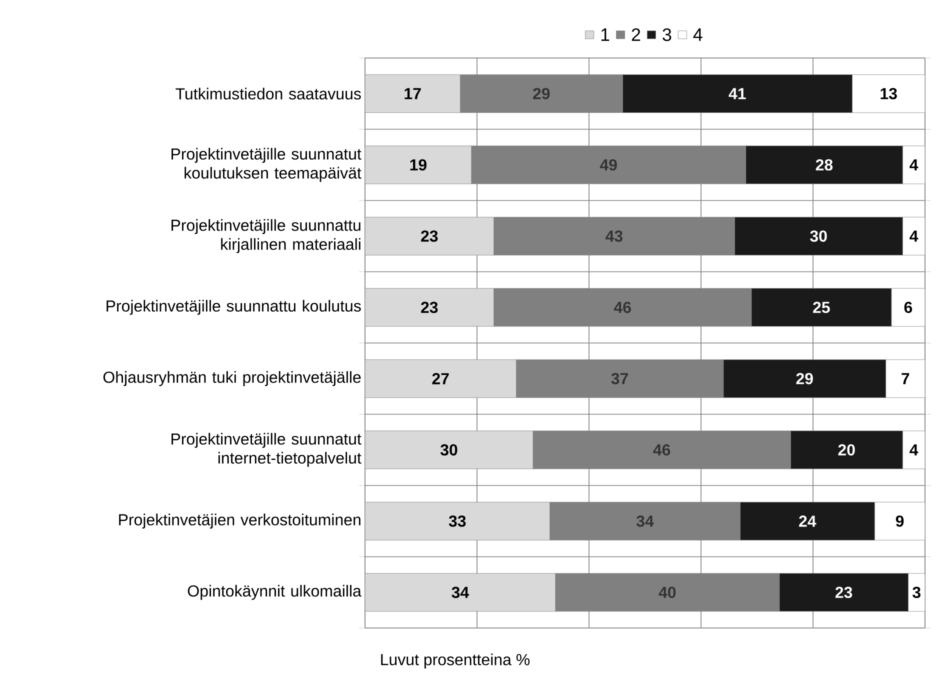 This screenshot has width=942, height=673. Describe the element at coordinates (457, 521) in the screenshot. I see `data-label: 33` at that location.